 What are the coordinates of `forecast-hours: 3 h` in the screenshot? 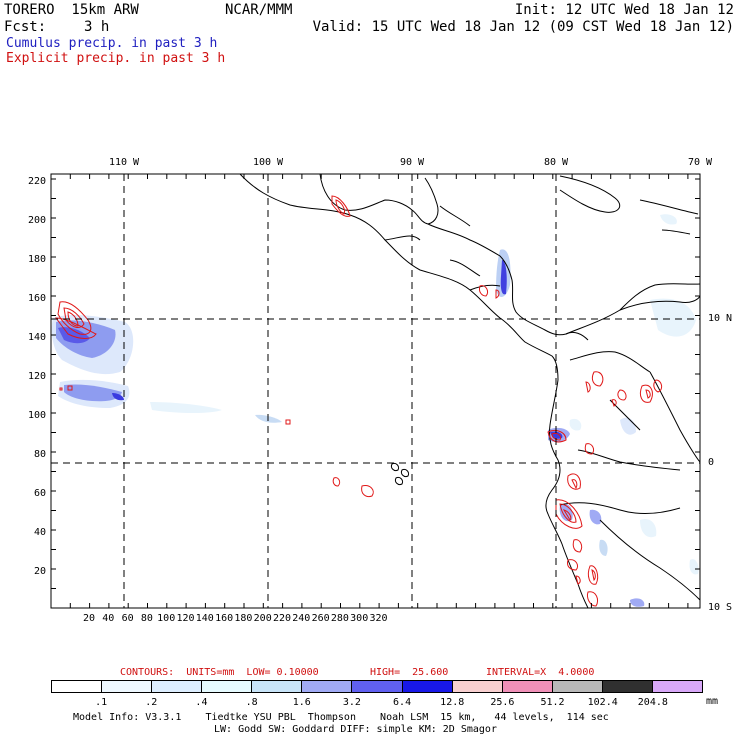 It's located at (97, 27).